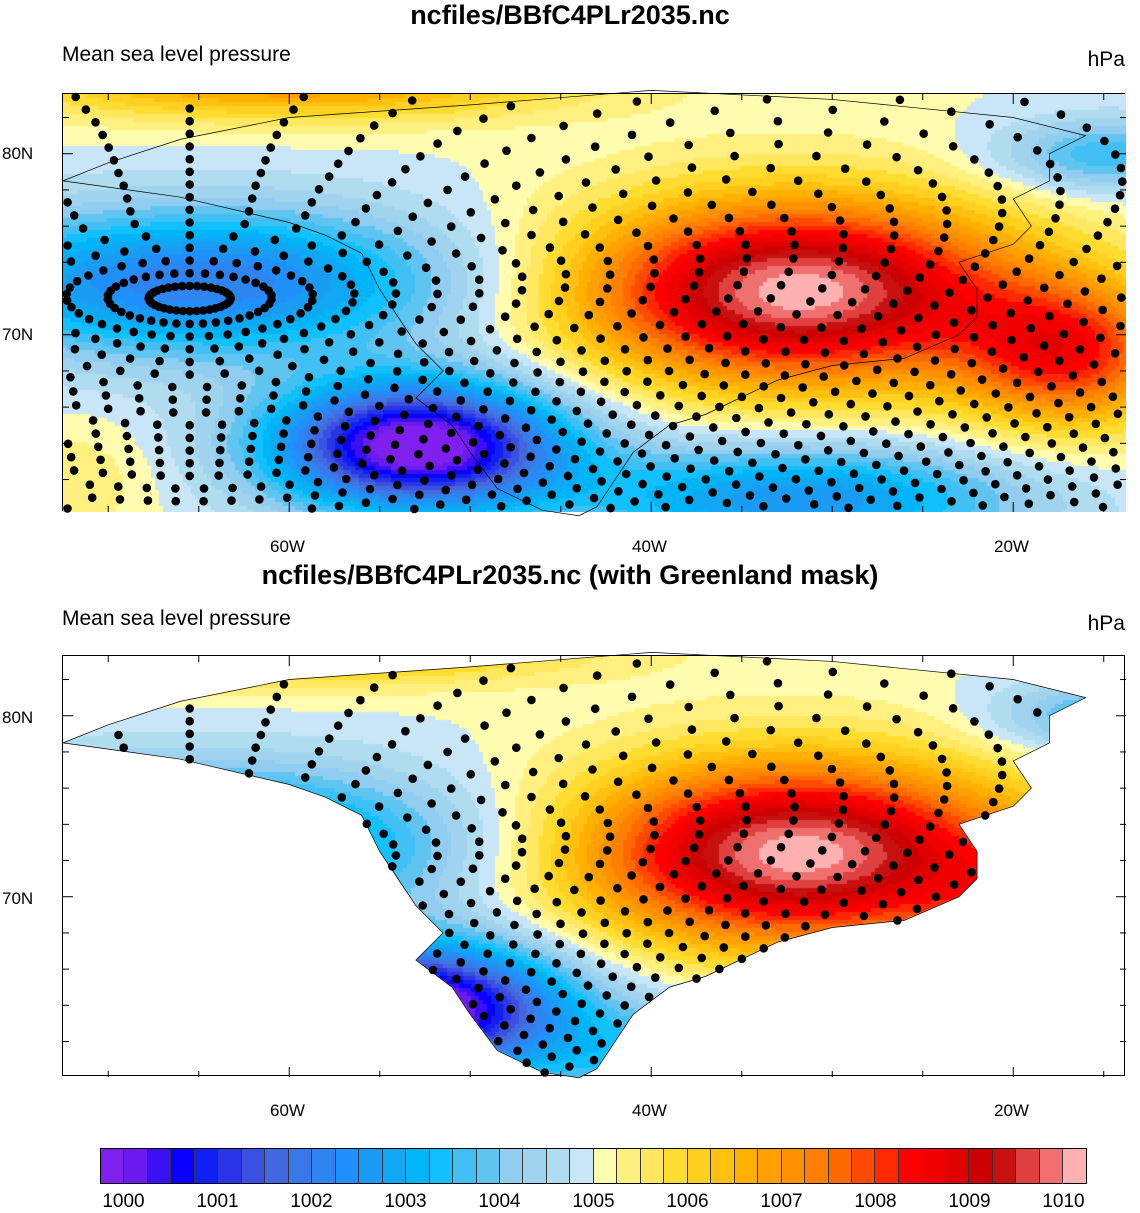 The height and width of the screenshot is (1213, 1140). I want to click on colorbar-label: 1010, so click(1063, 1201).